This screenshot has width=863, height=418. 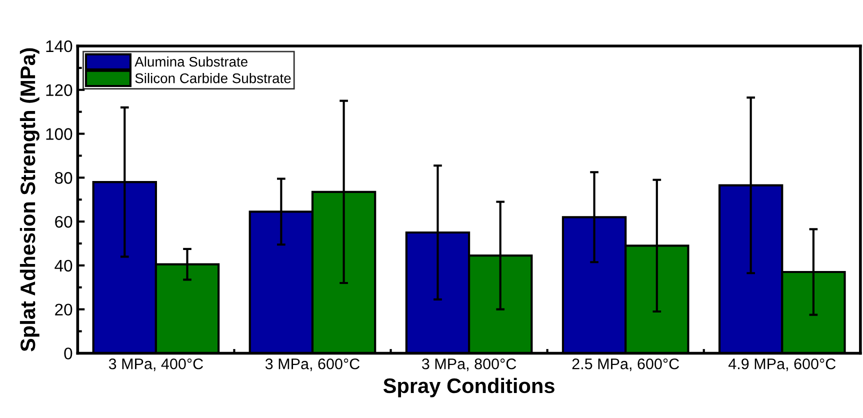 I want to click on y-tick-label: 0, so click(x=68, y=354).